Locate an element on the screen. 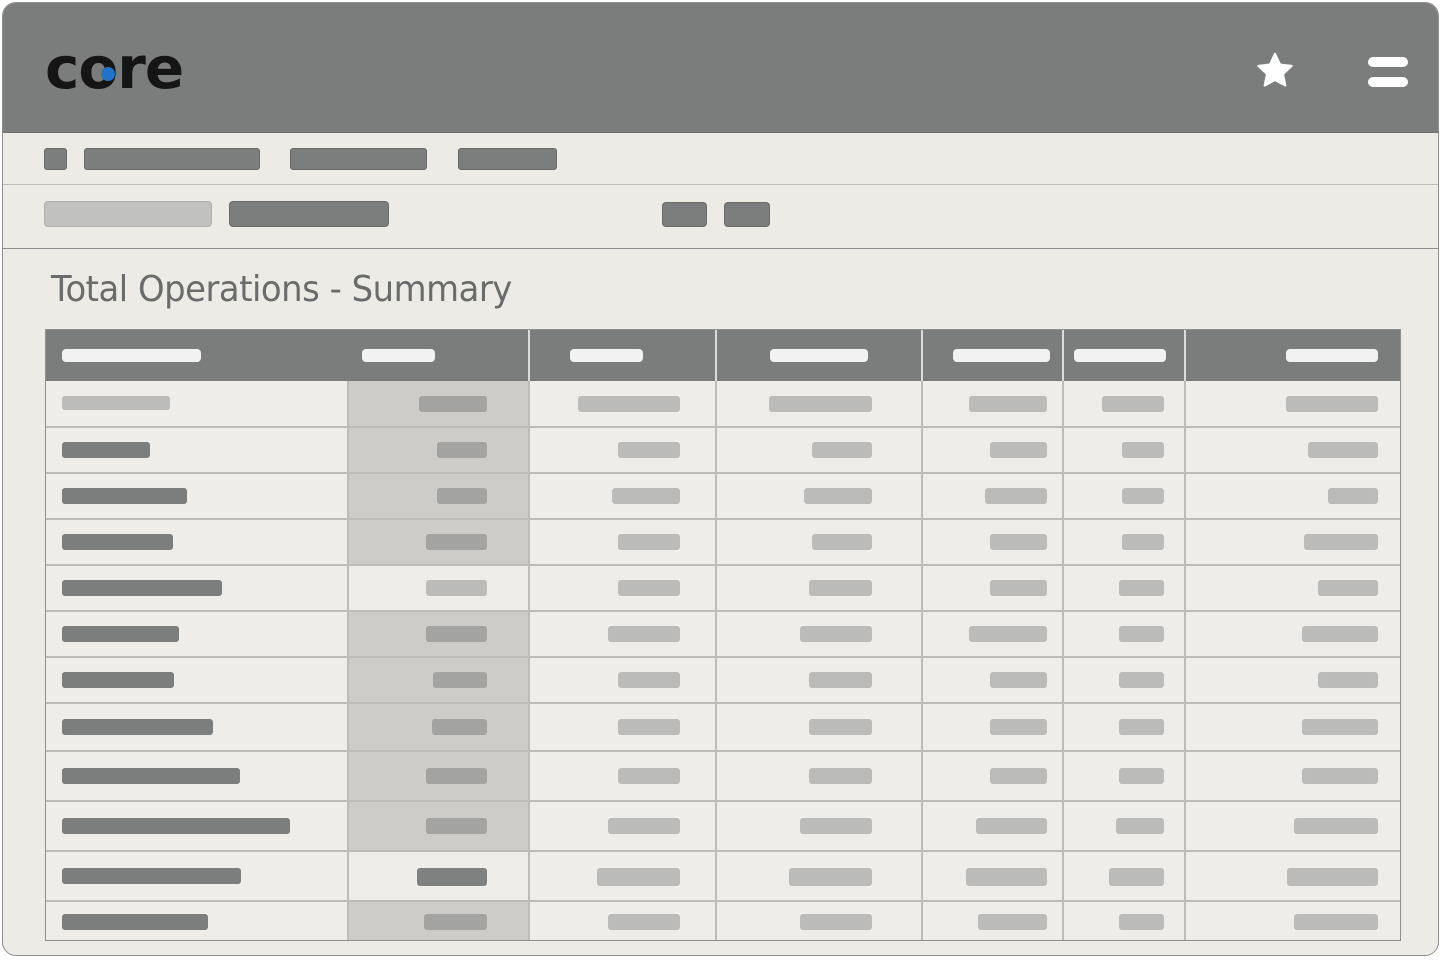 Image resolution: width=1442 pixels, height=960 pixels. table-header is located at coordinates (723, 355).